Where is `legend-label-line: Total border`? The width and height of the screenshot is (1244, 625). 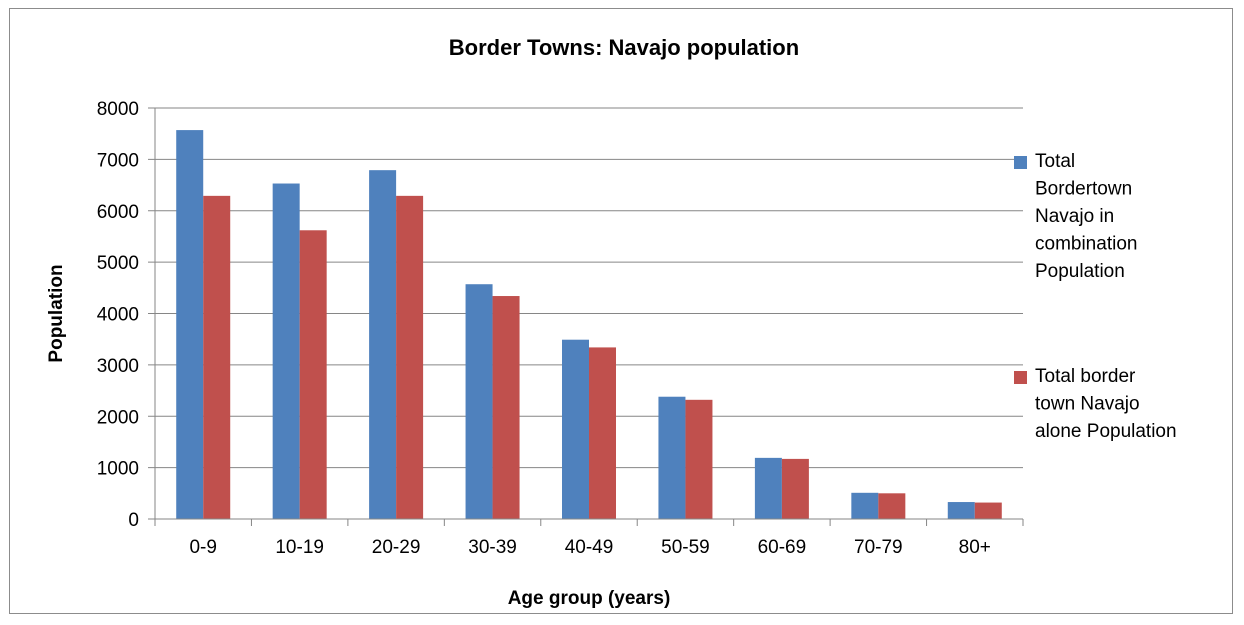 legend-label-line: Total border is located at coordinates (1085, 376).